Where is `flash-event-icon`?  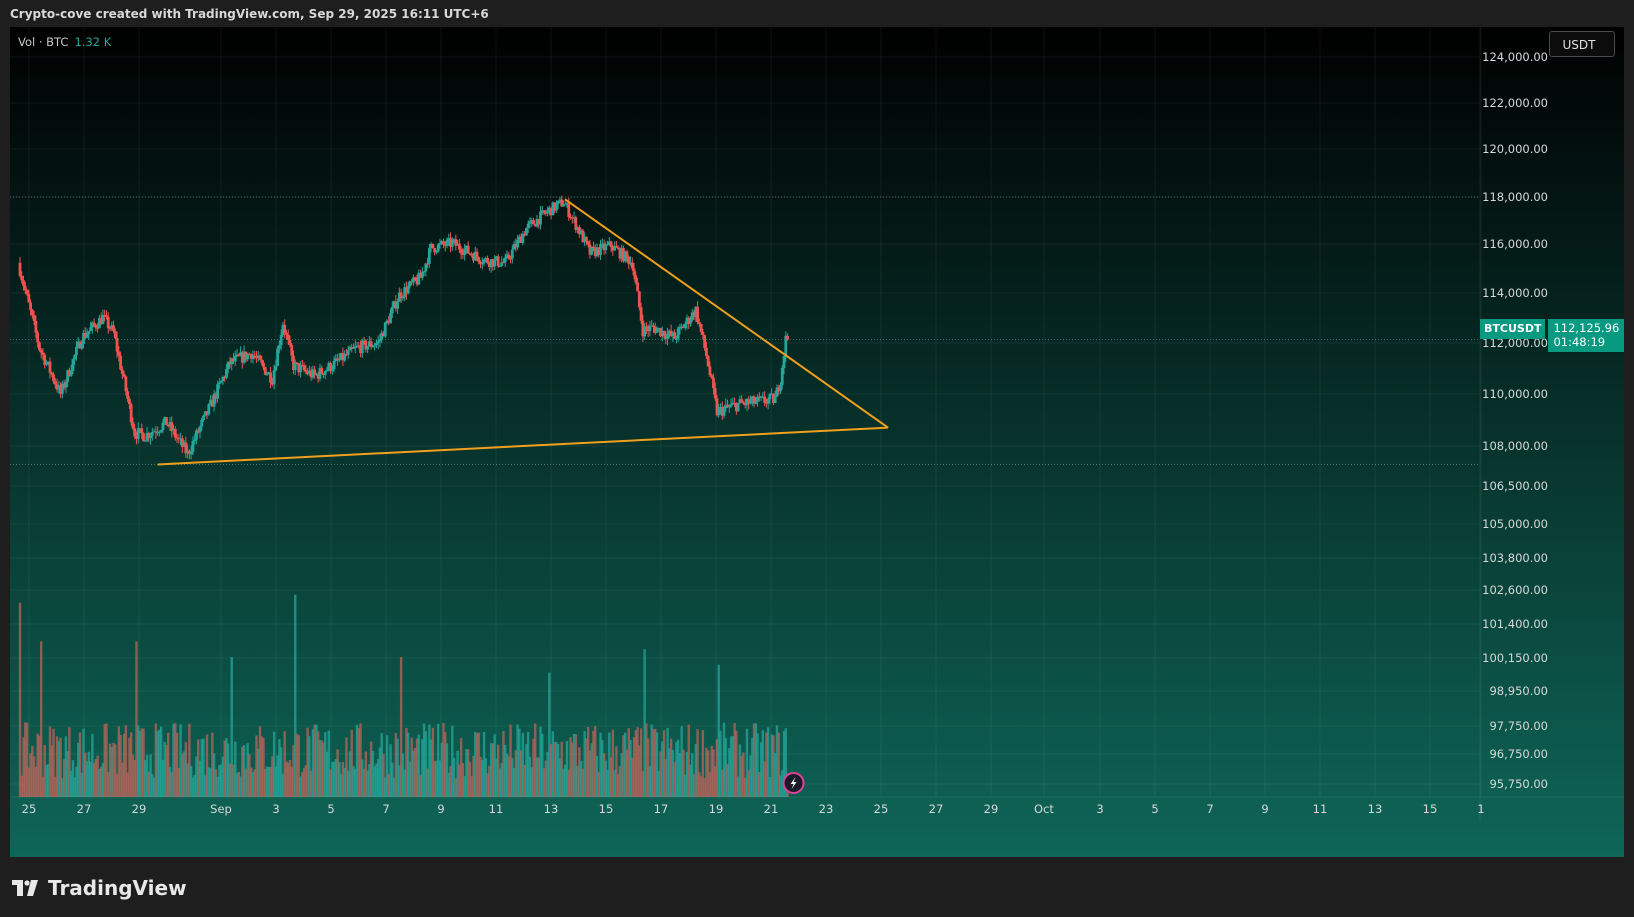
flash-event-icon is located at coordinates (793, 783).